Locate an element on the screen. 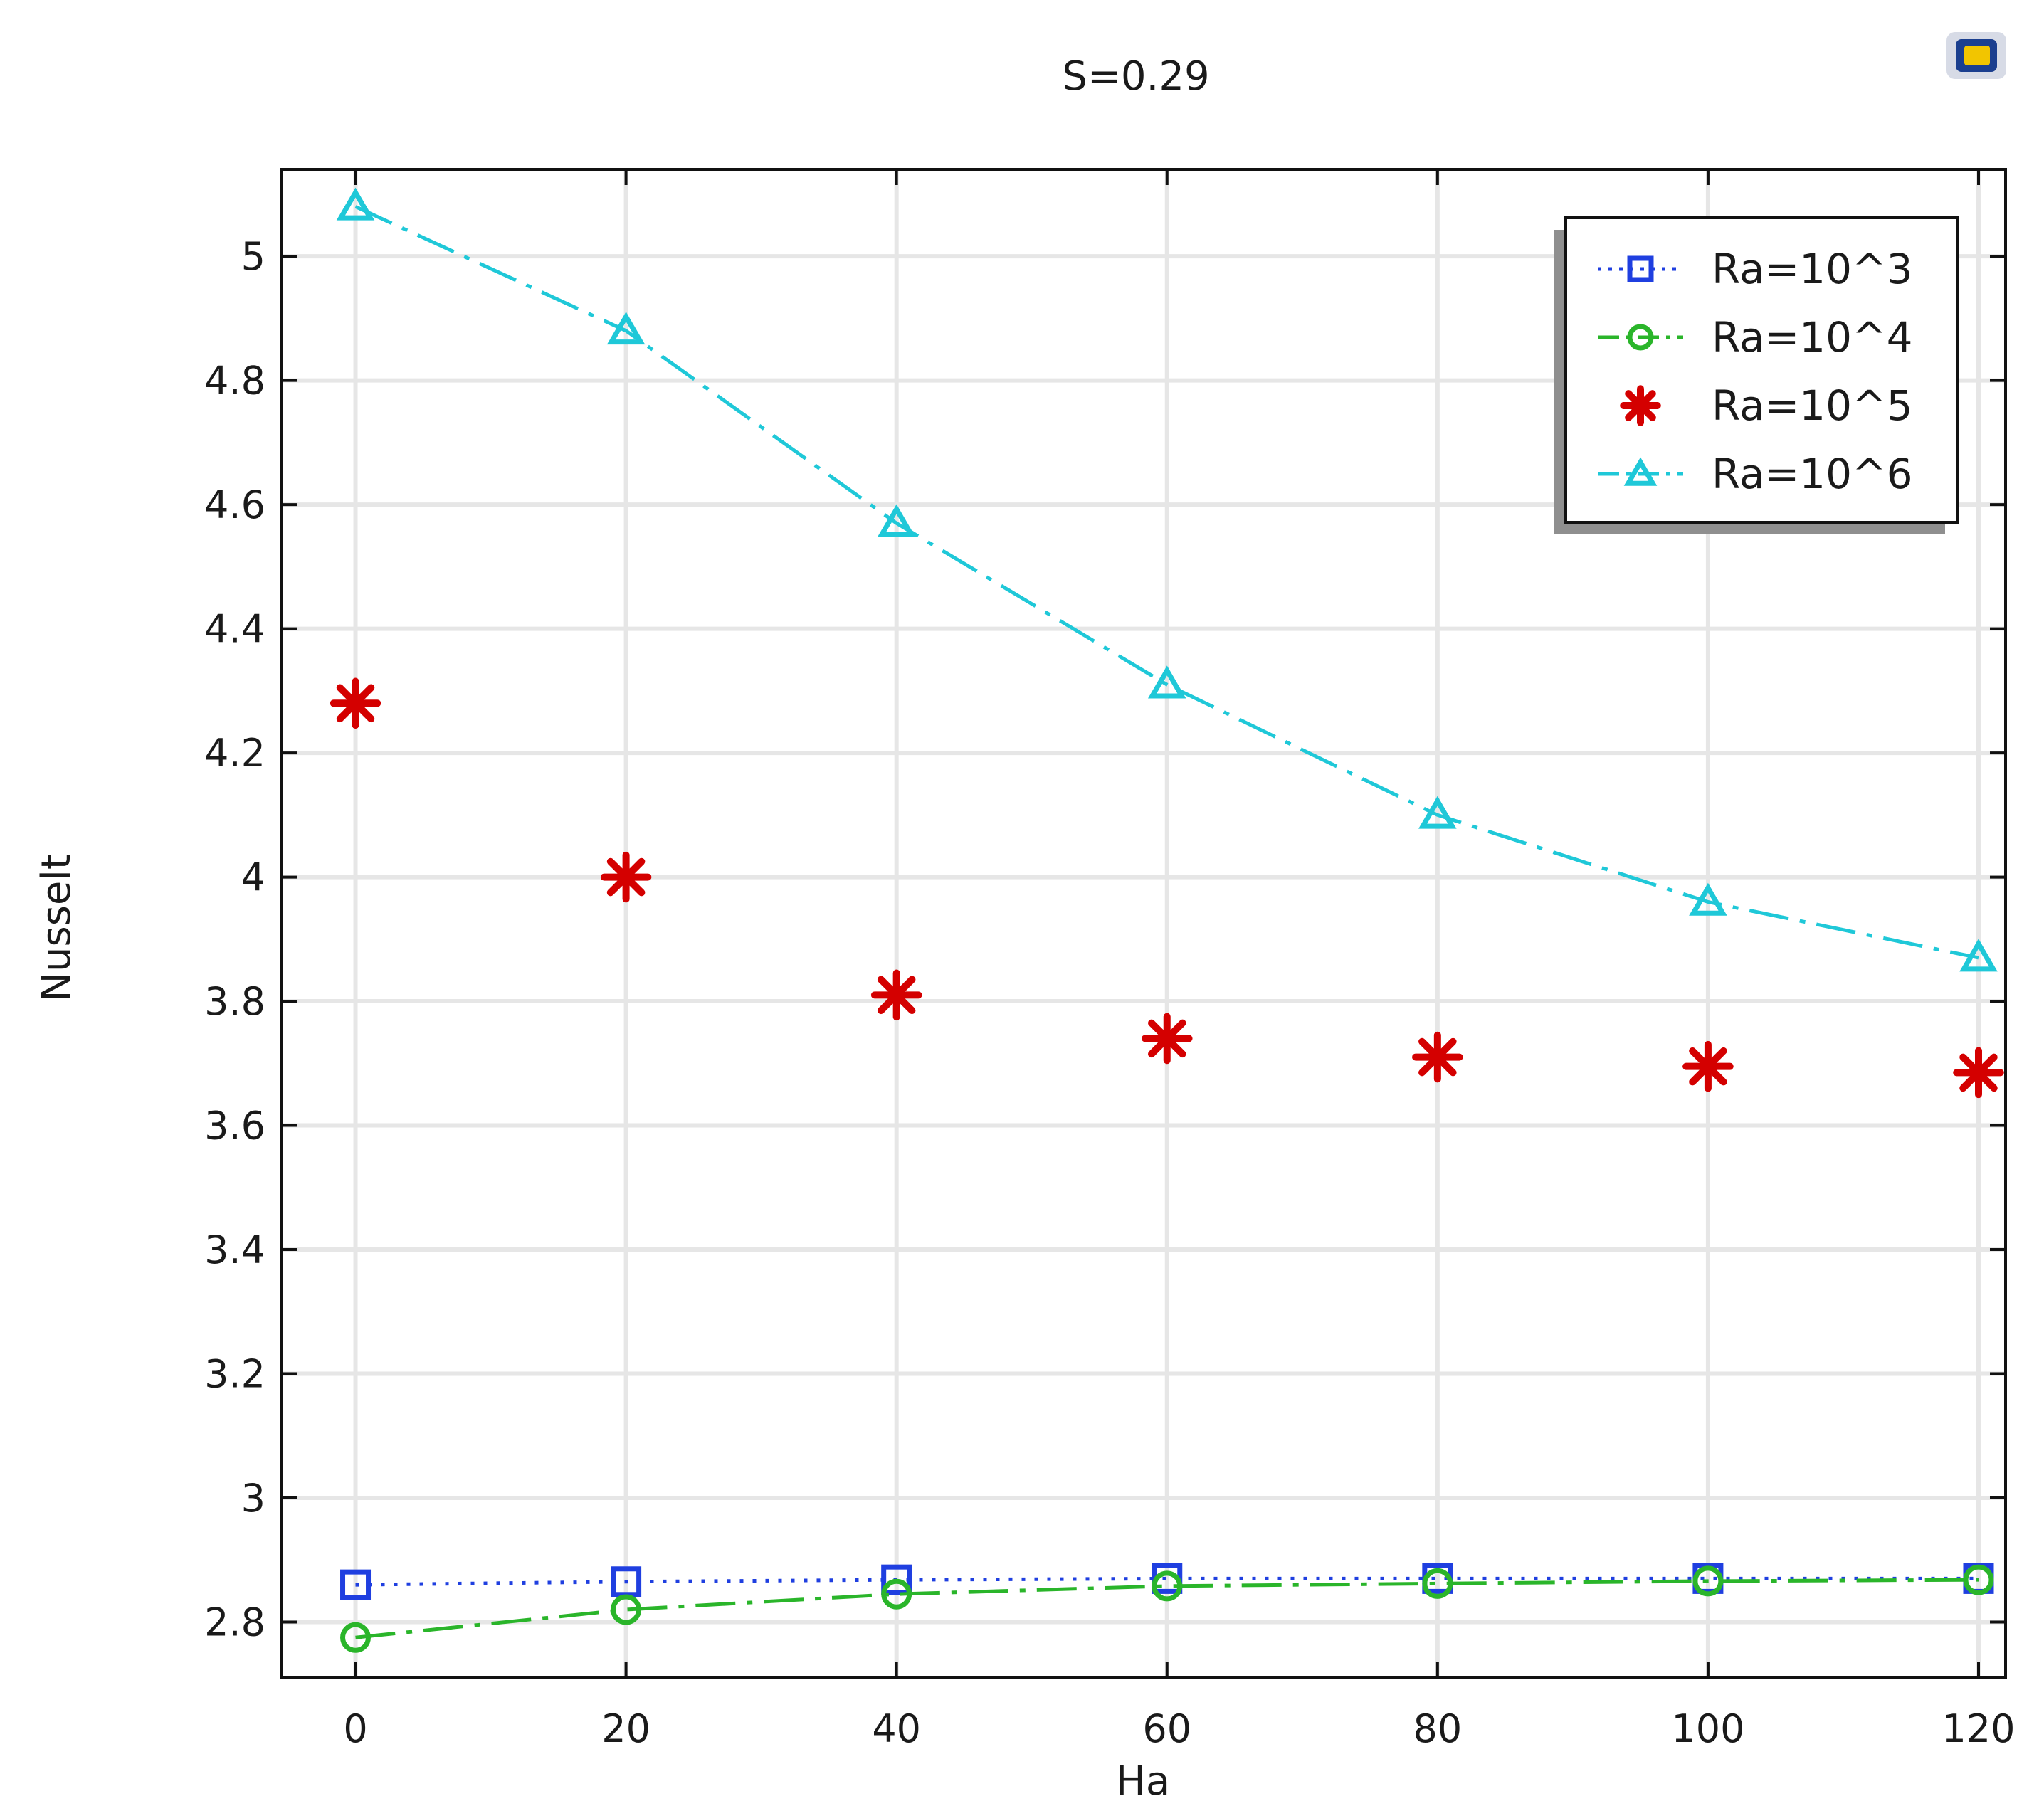 The image size is (2044, 1801). x-tick-label: 0 is located at coordinates (355, 1728).